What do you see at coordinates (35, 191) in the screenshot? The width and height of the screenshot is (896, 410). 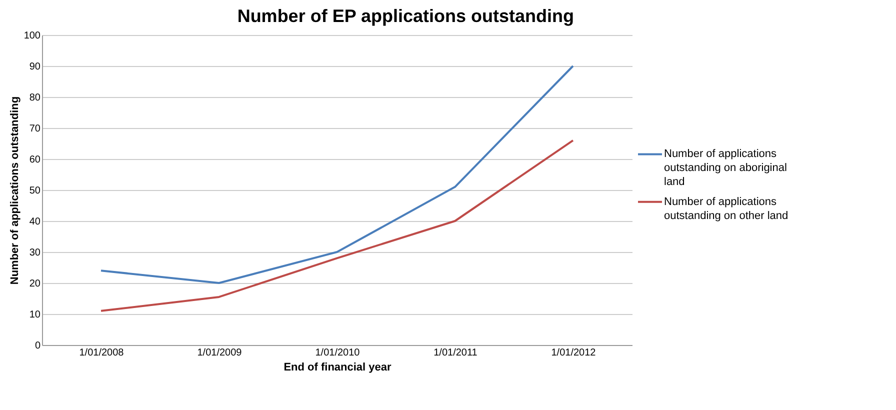 I see `y-tick-label: 50` at bounding box center [35, 191].